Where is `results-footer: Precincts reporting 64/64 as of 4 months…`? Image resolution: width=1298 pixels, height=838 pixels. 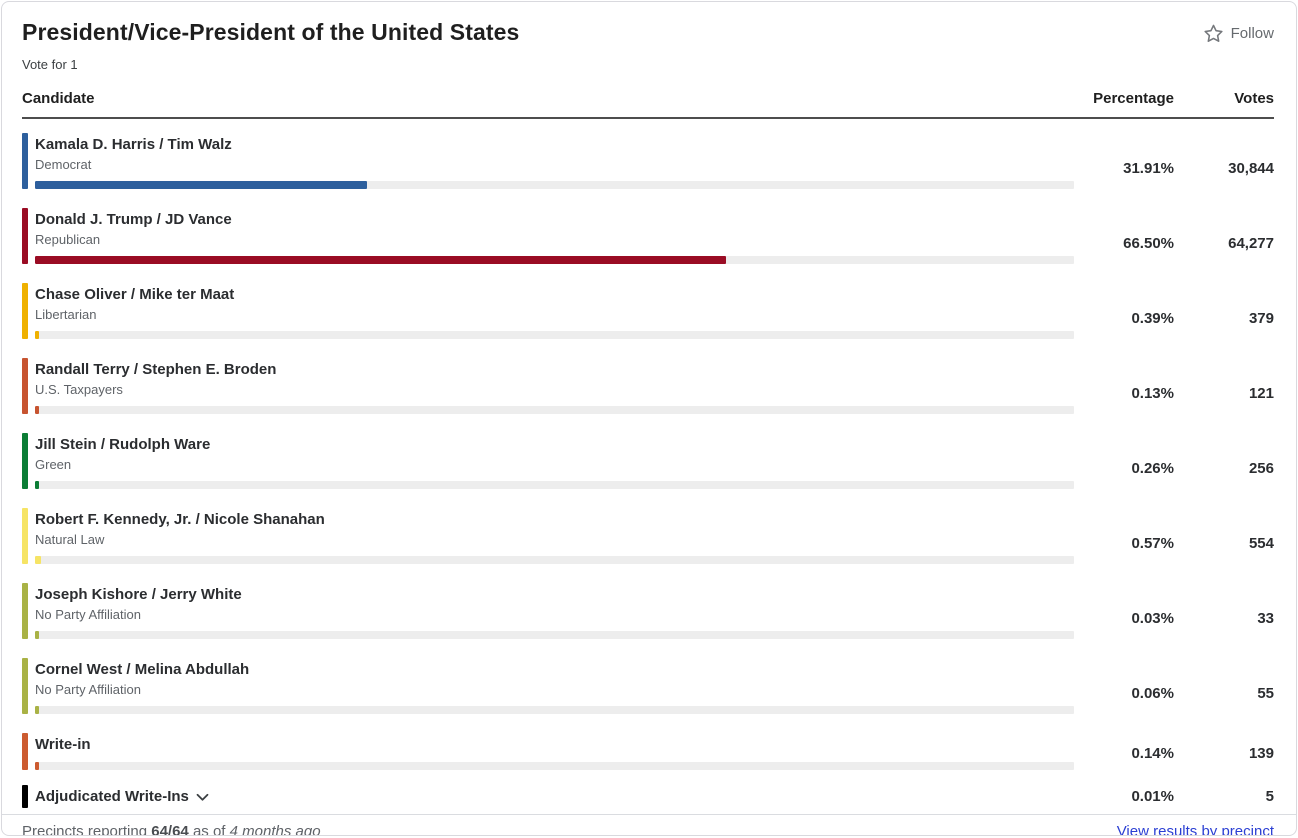
results-footer: Precincts reporting 64/64 as of 4 months… is located at coordinates (649, 824).